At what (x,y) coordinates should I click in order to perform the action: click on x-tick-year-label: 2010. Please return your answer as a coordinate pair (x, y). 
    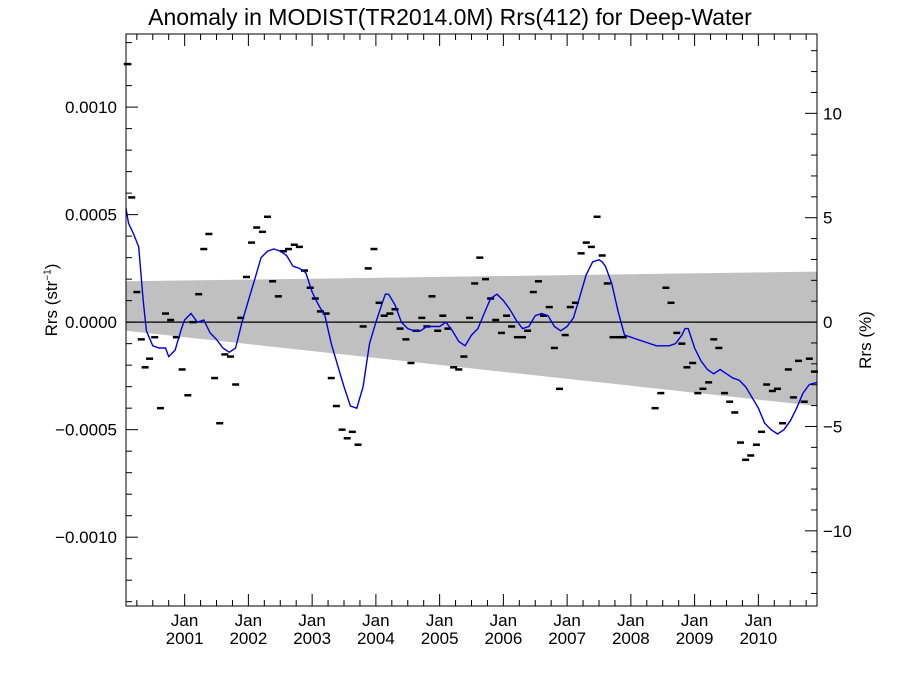
    Looking at the image, I should click on (758, 638).